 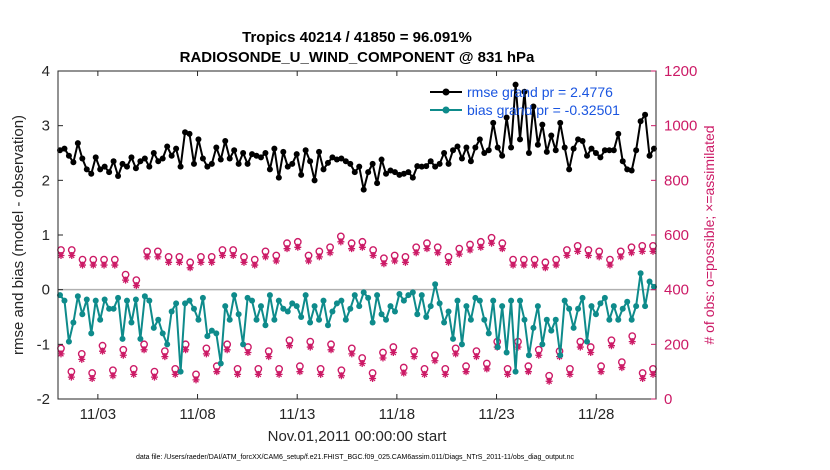 What do you see at coordinates (46, 180) in the screenshot?
I see `y-tick-label: 2` at bounding box center [46, 180].